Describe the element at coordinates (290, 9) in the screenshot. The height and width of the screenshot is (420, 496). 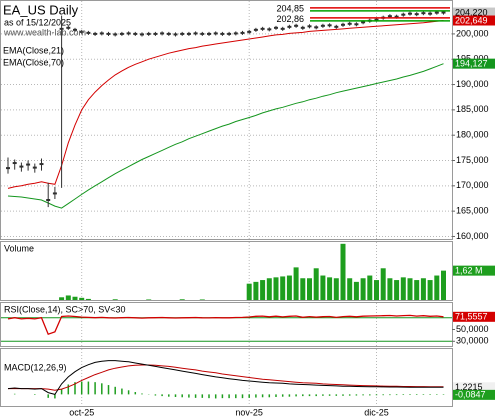
I see `level-label: 204,85` at that location.